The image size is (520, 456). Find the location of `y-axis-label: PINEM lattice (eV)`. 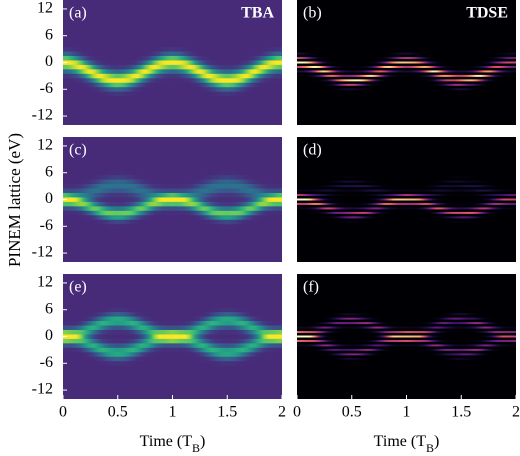

y-axis-label: PINEM lattice (eV) is located at coordinates (14, 200).